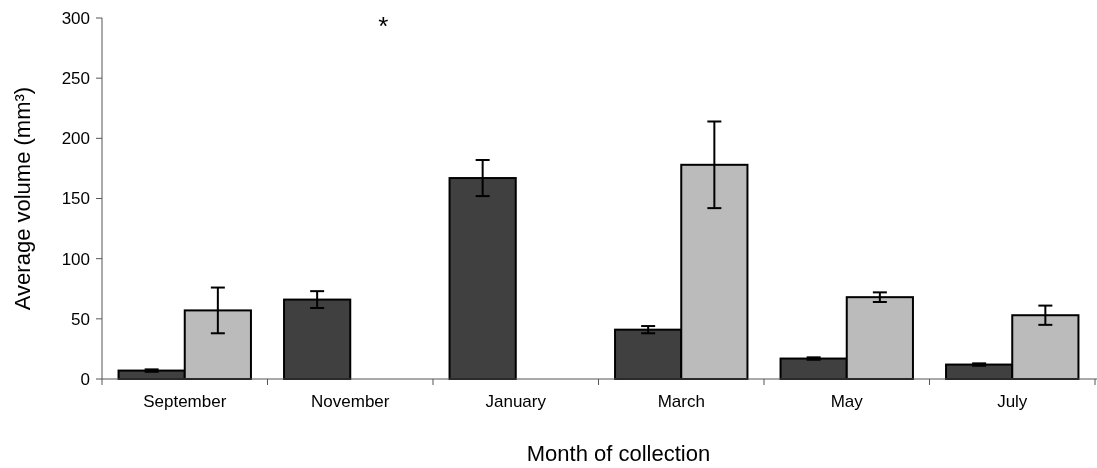 The image size is (1097, 468). What do you see at coordinates (75, 79) in the screenshot?
I see `y-tick-label: 250` at bounding box center [75, 79].